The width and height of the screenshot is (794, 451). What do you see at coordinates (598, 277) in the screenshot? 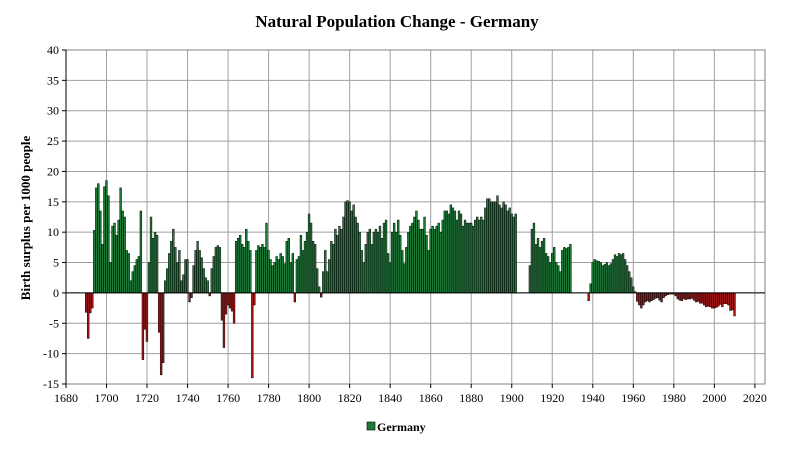
I see `bar-1943` at bounding box center [598, 277].